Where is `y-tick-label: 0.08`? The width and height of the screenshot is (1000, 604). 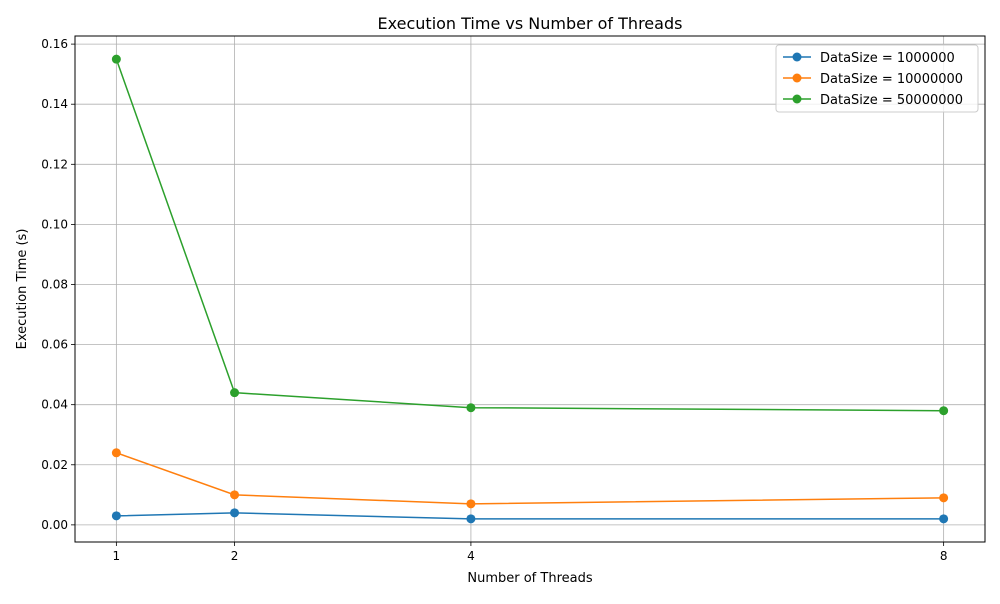 y-tick-label: 0.08 is located at coordinates (54, 284).